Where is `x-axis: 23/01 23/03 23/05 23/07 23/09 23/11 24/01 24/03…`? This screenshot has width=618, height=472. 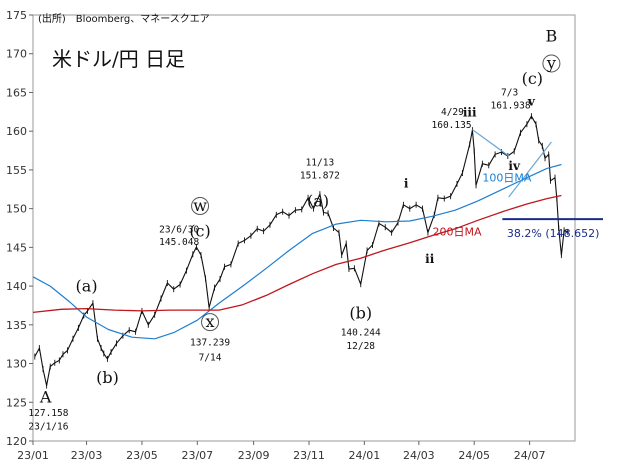
x-axis: 23/01 23/03 23/05 23/07 23/09 23/11 24/01 24/03… is located at coordinates (281, 451).